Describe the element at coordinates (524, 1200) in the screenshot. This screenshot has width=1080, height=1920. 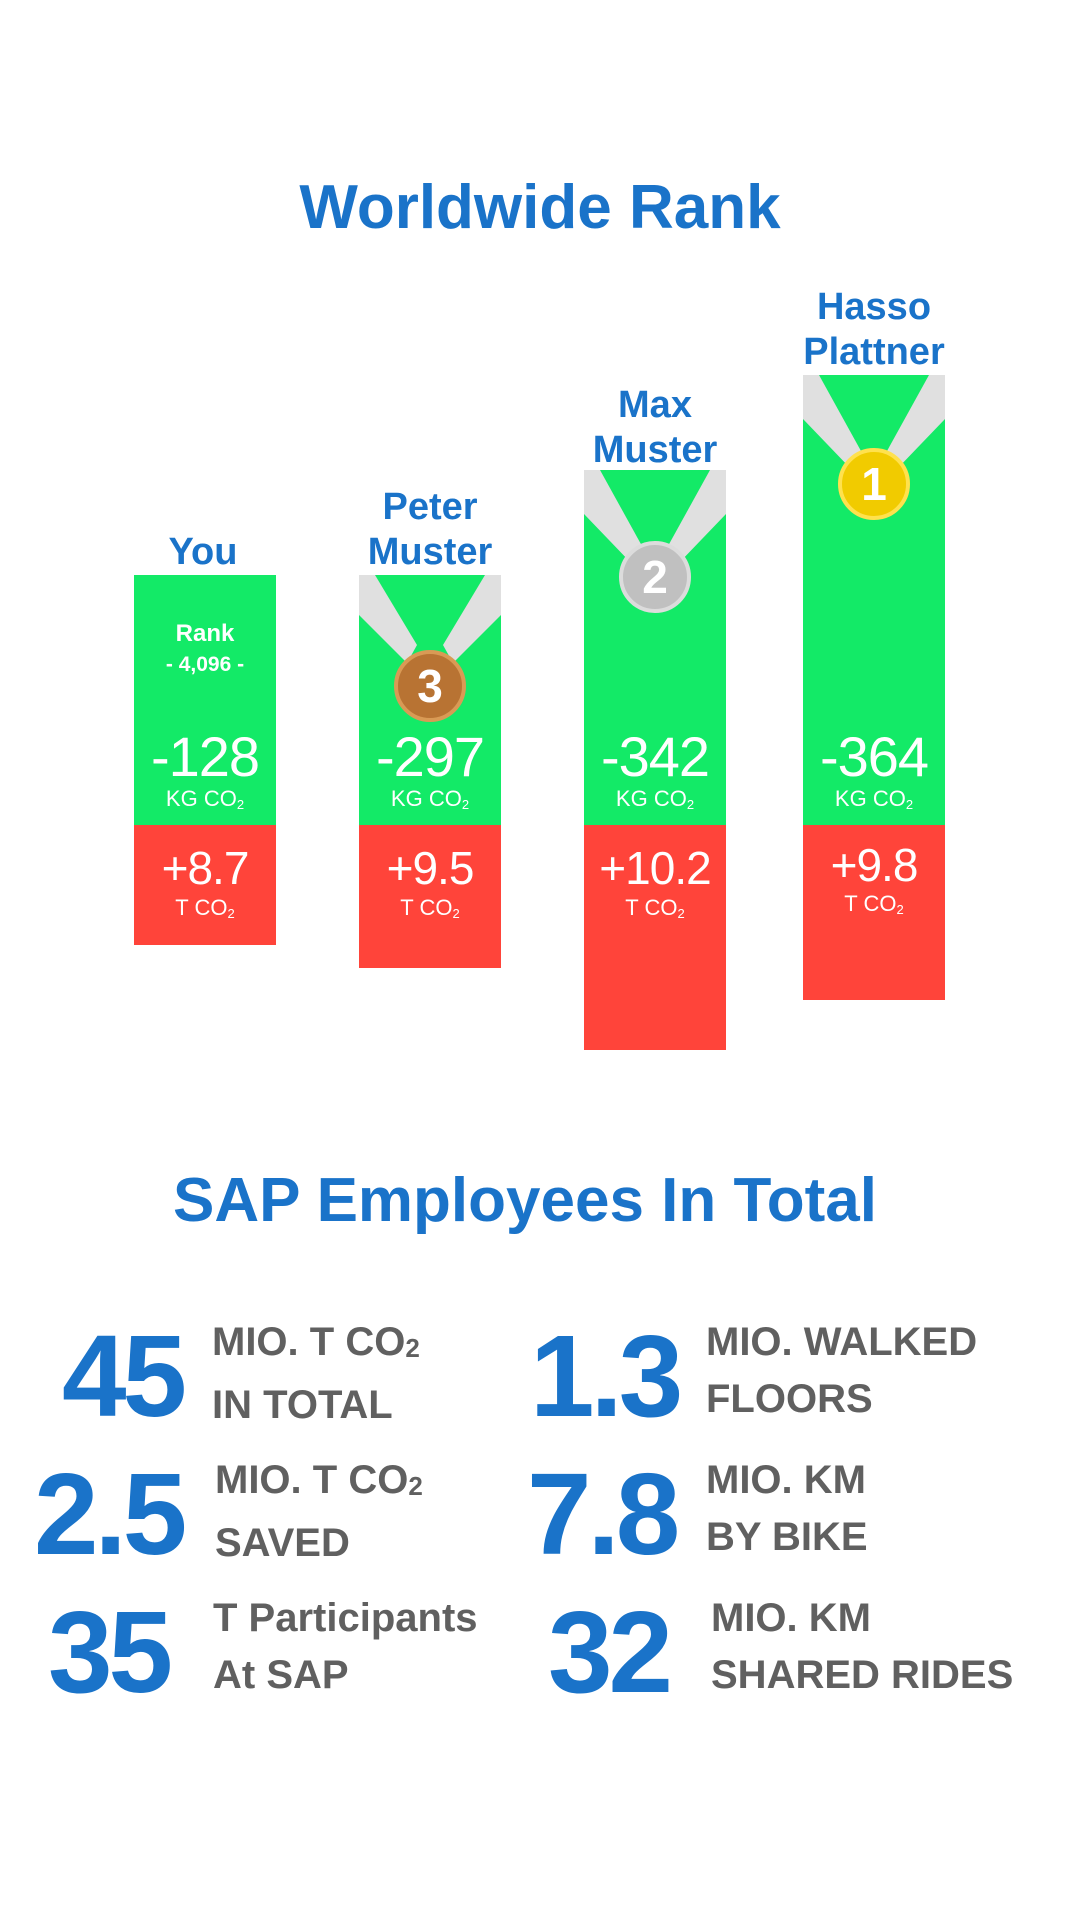
I see `totals-title: SAP Employees In Total` at that location.